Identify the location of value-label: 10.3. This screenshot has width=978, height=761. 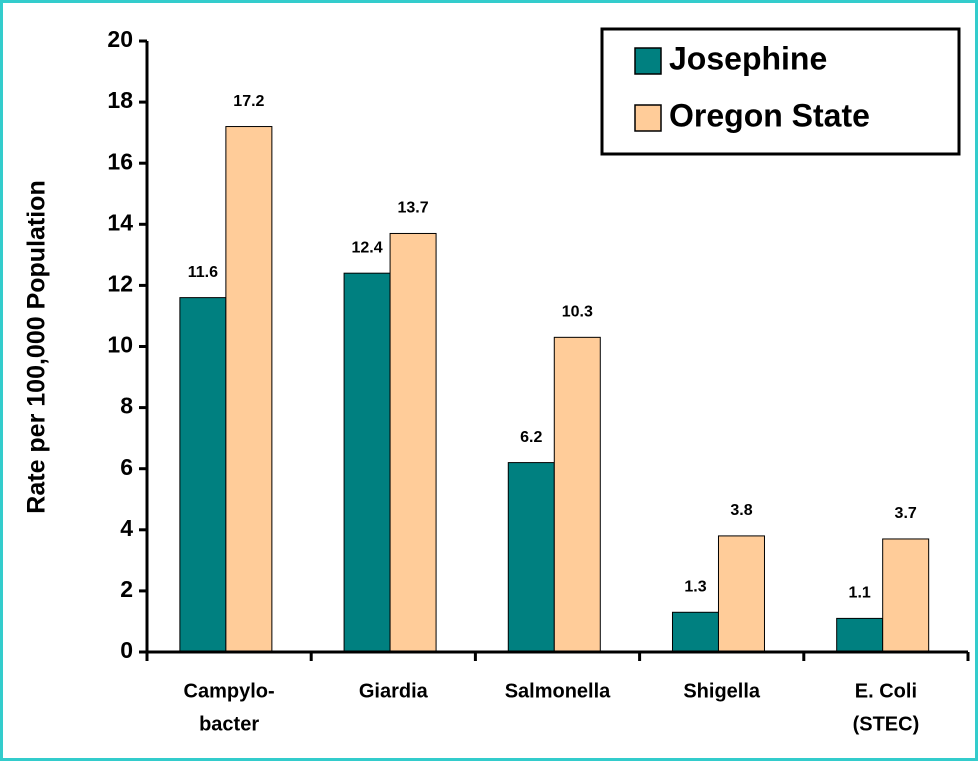
(577, 312).